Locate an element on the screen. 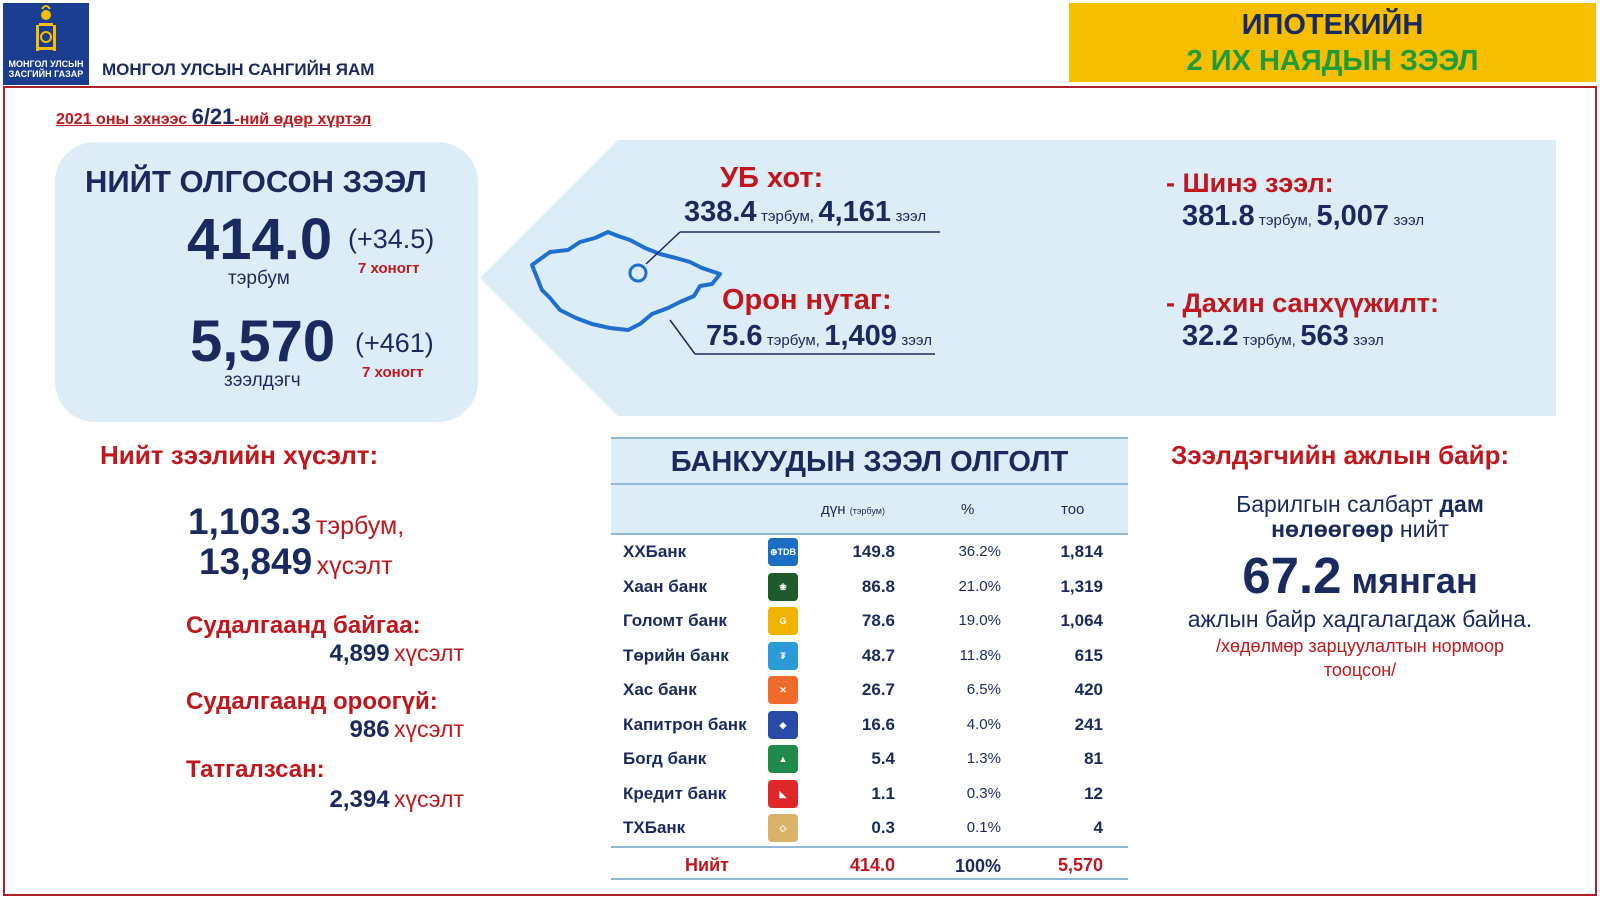 Image resolution: width=1600 pixels, height=900 pixels. table-row: Богд банк ▲ 5.4 1.3% 81 is located at coordinates (869, 759).